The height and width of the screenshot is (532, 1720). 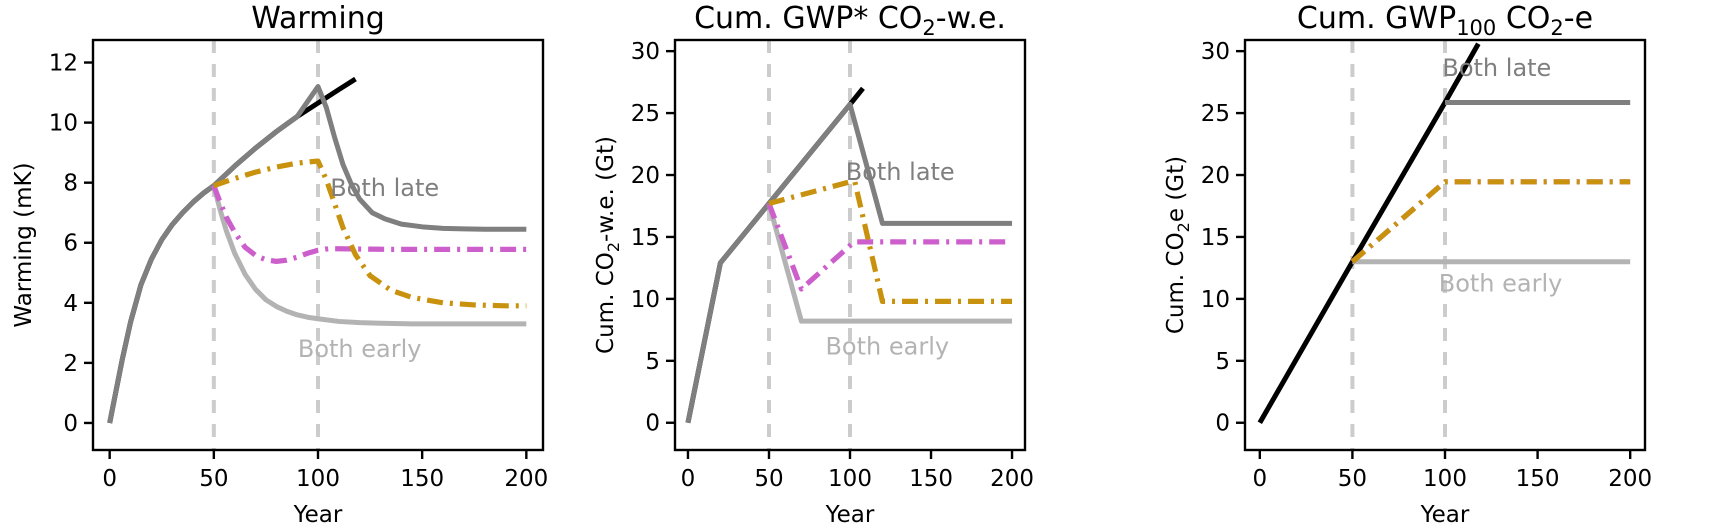 I want to click on panel-title-warming: Warming, so click(x=318, y=18).